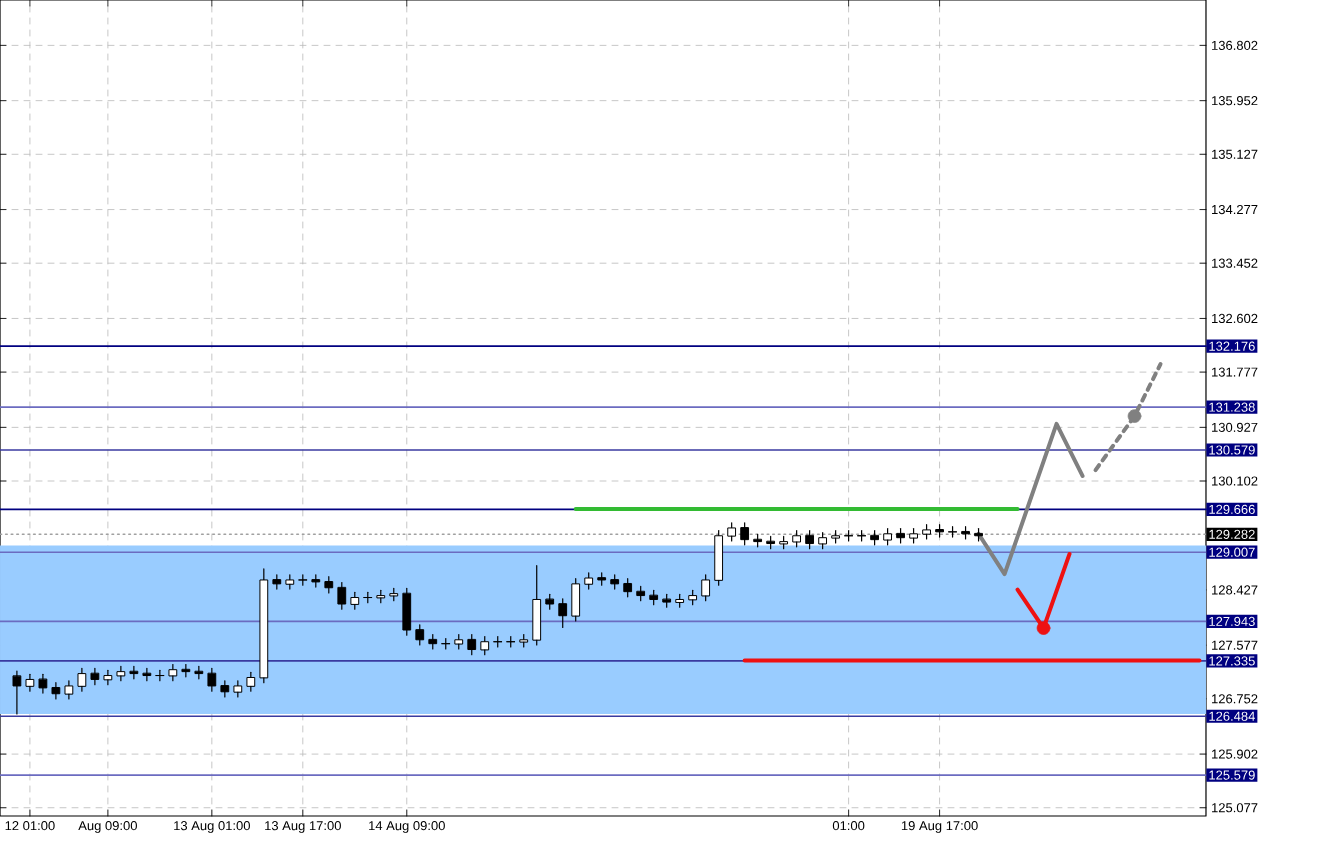 This screenshot has height=850, width=1330. Describe the element at coordinates (1030, 499) in the screenshot. I see `line-series` at that location.